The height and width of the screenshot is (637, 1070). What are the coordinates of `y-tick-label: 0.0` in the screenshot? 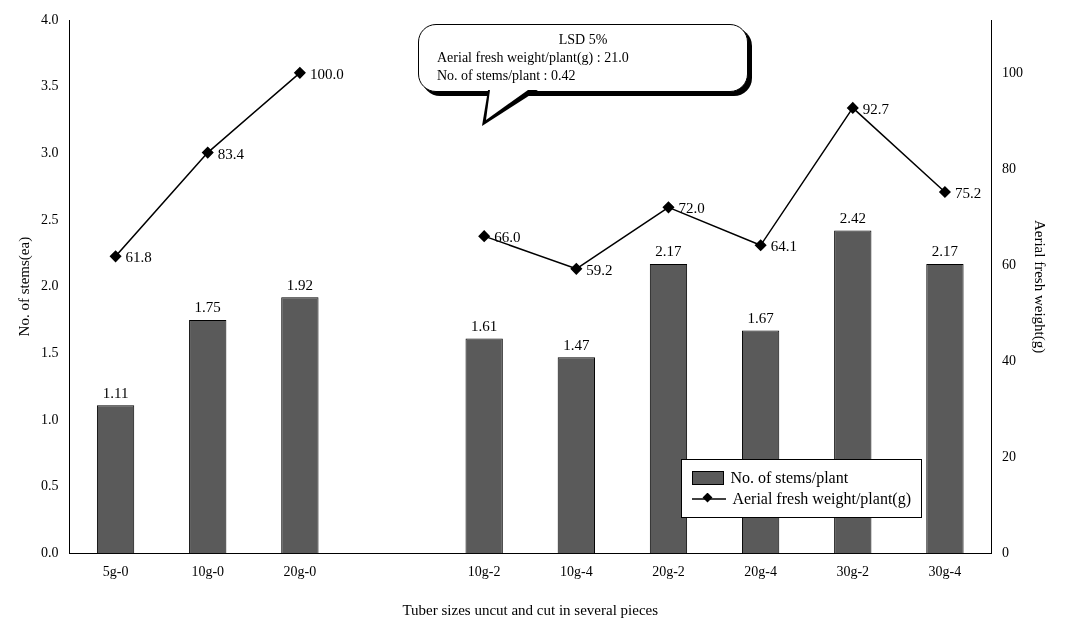 It's located at (50, 552).